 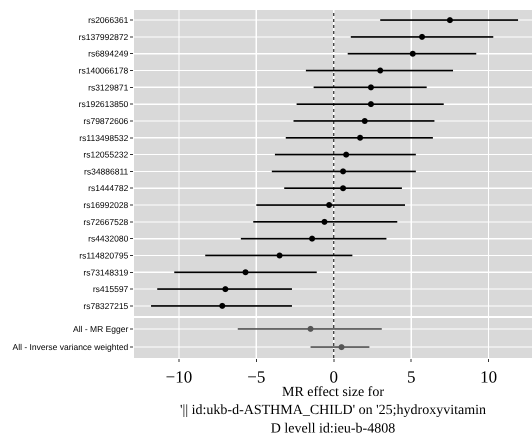 I want to click on y-tick-label: rs137992872, so click(x=103, y=37).